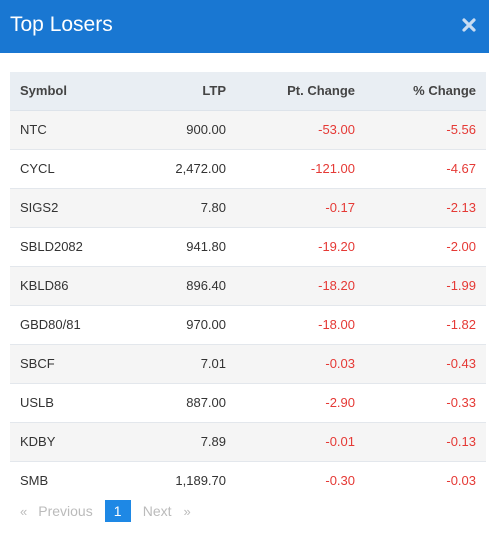 This screenshot has height=536, width=489. I want to click on table-row: KBLD86 896.40 -18.20 -1.99, so click(248, 285).